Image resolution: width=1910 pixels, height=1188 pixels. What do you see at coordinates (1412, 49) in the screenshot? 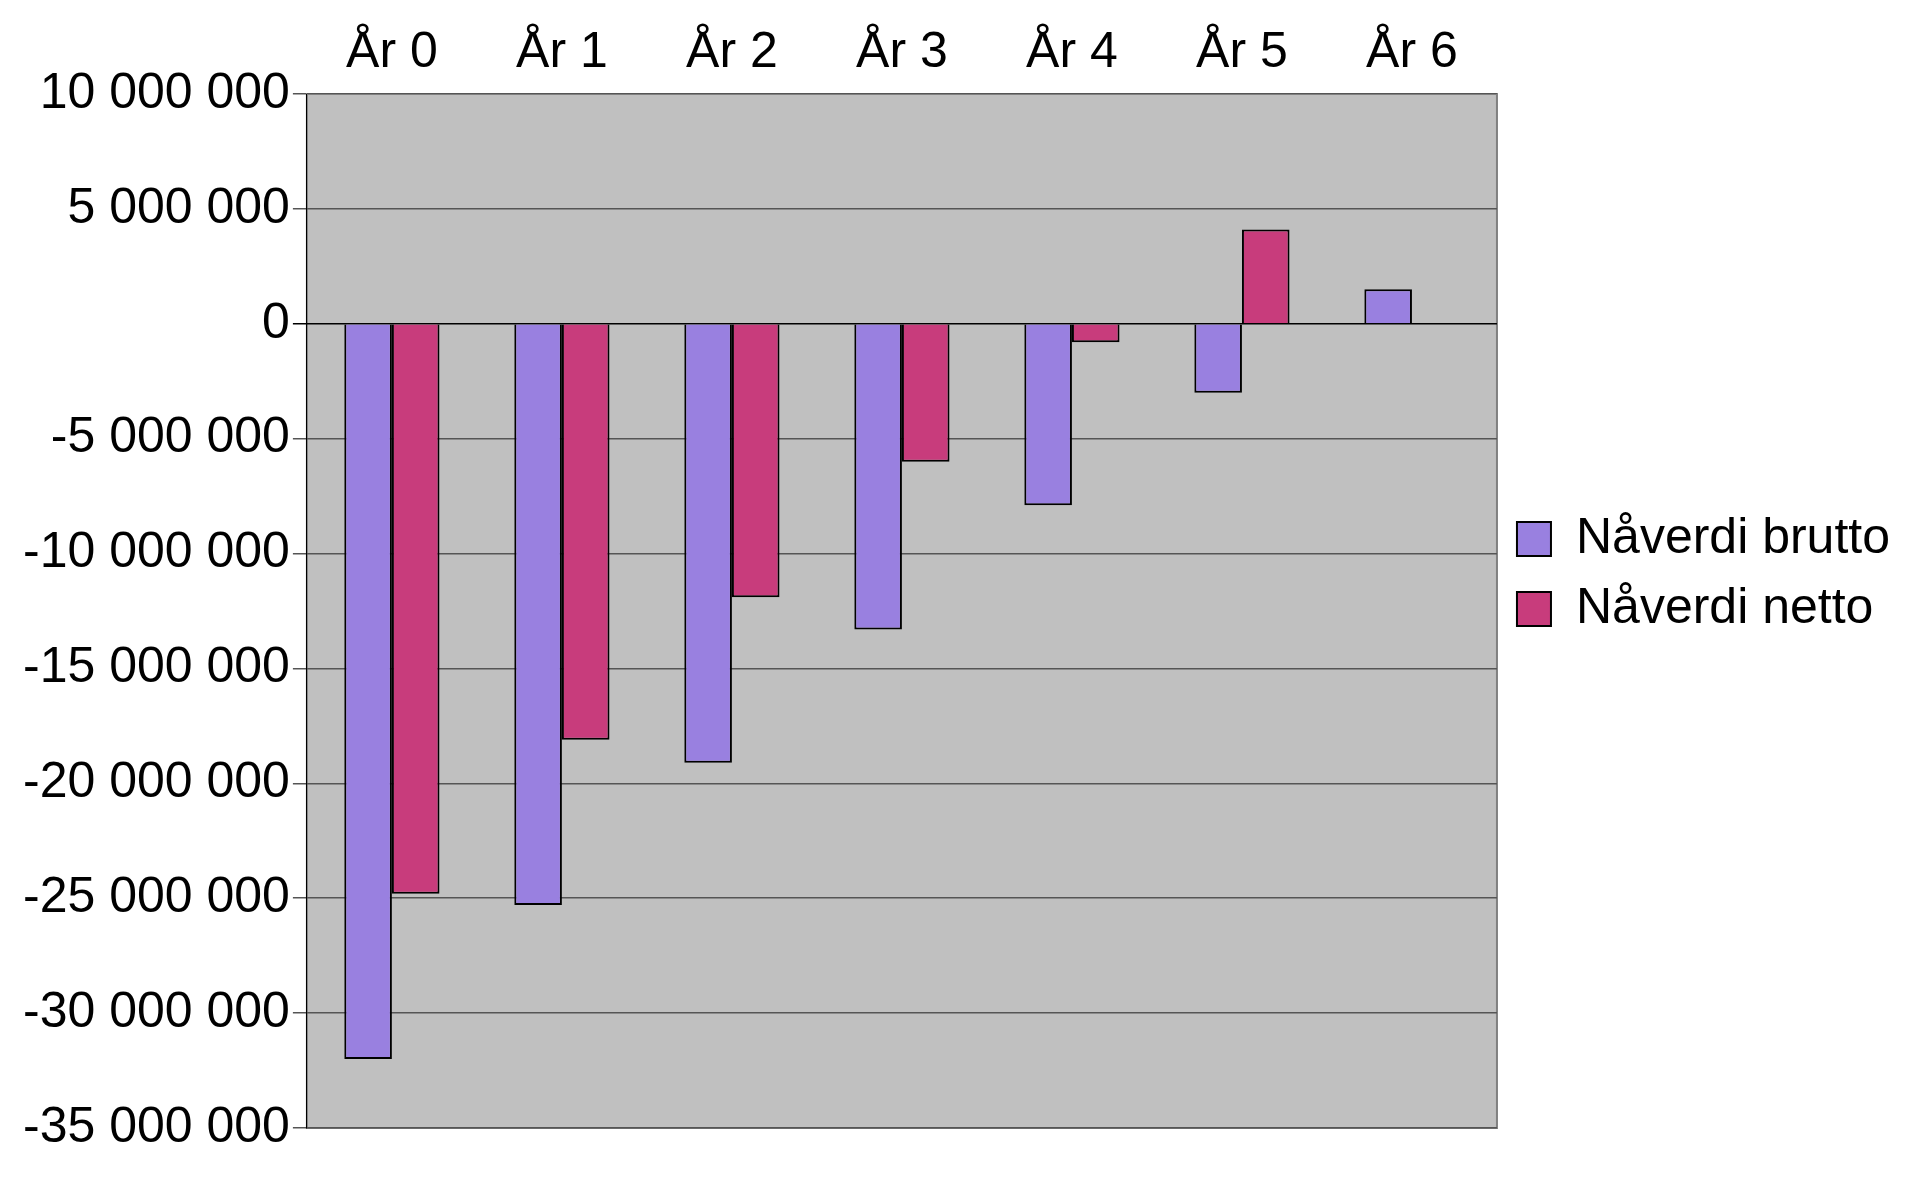
I see `x-tick-label: År 6` at bounding box center [1412, 49].